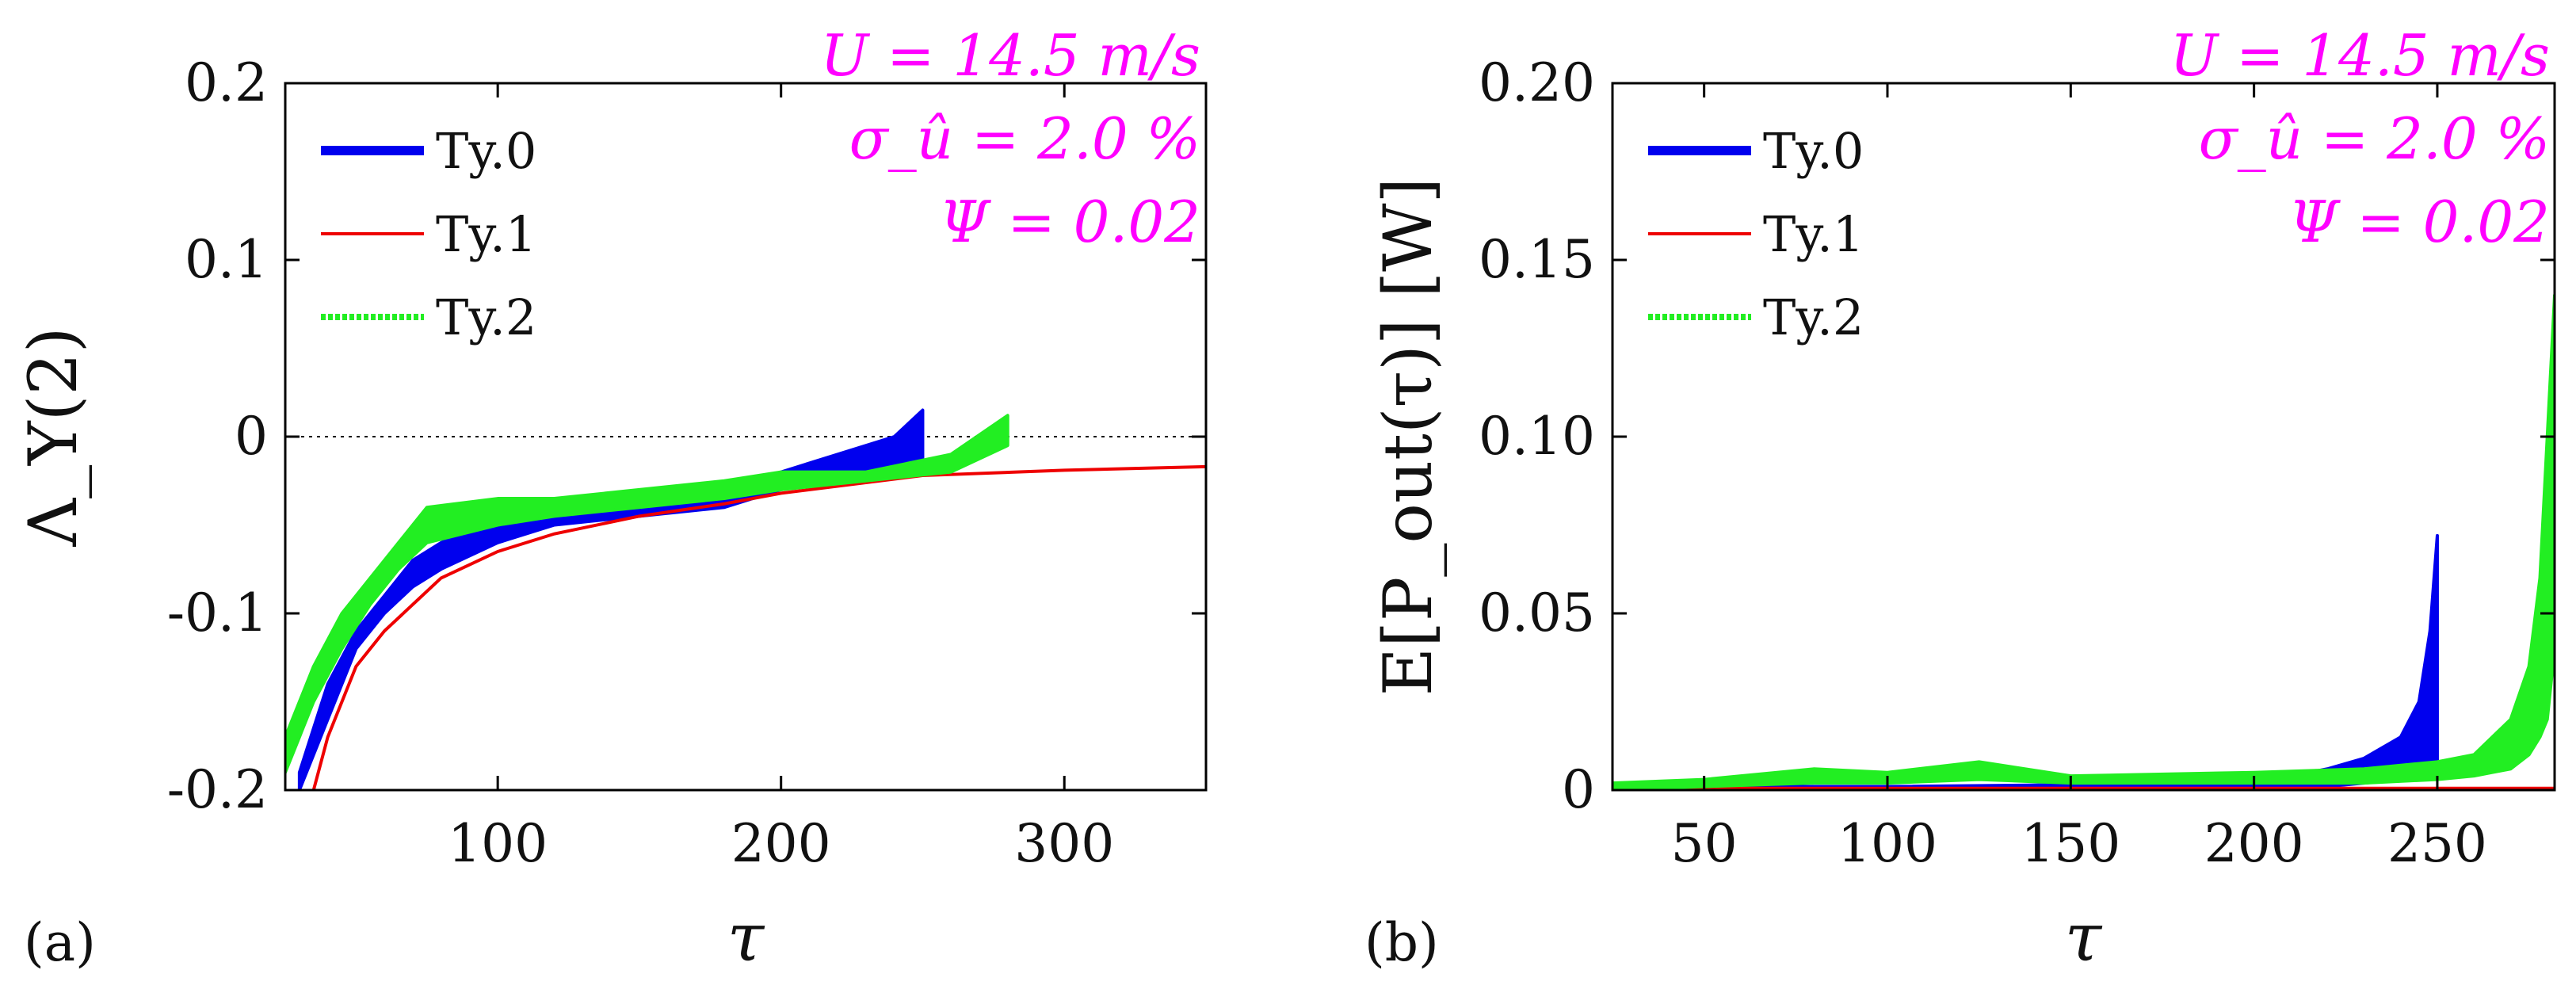 The width and height of the screenshot is (2576, 989). I want to click on x-tick-label: 250, so click(2437, 843).